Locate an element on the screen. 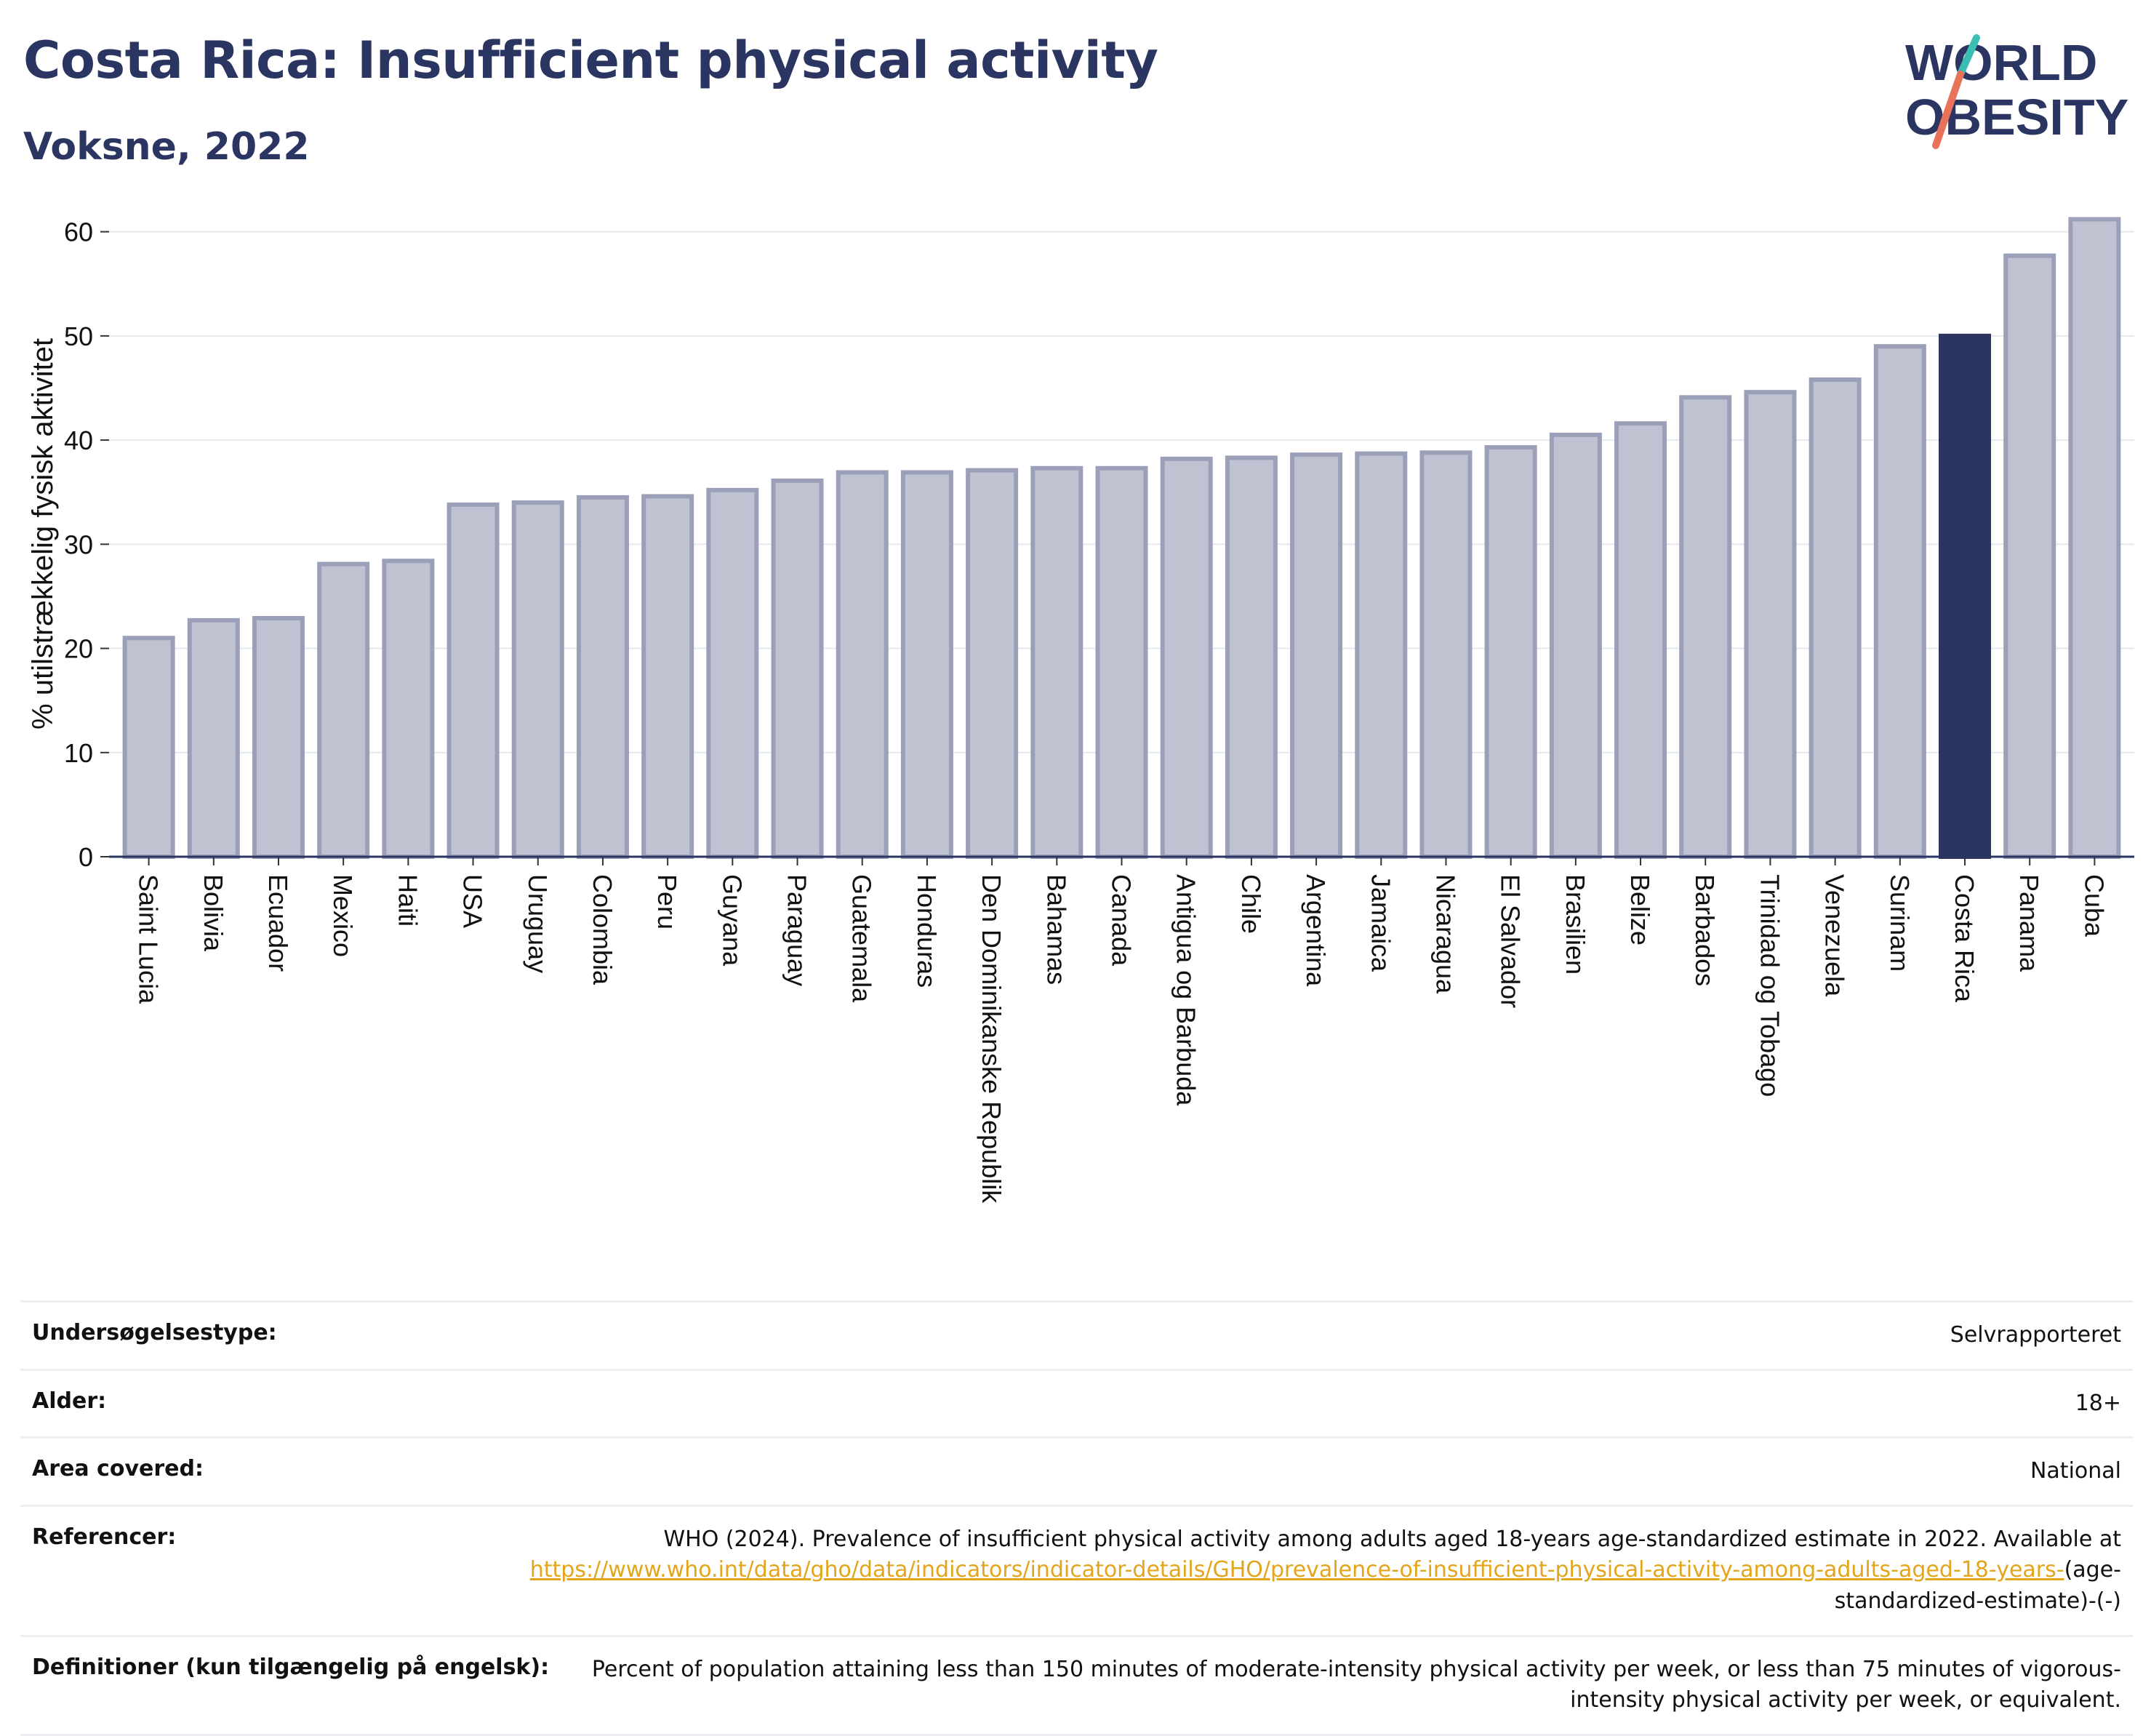 The image size is (2151, 1736). x-tick-label: Uruguay is located at coordinates (538, 923).